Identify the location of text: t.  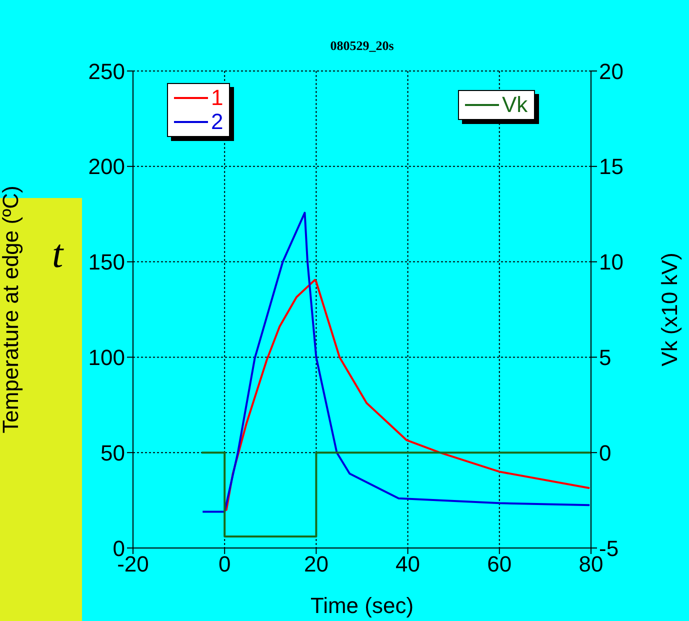
(58, 253).